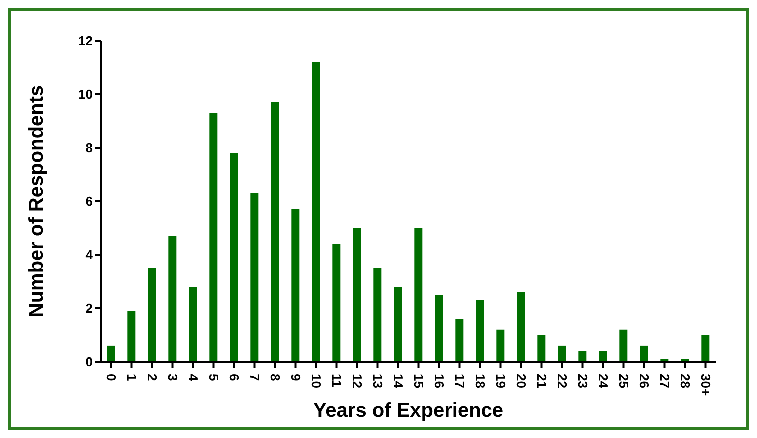  I want to click on x-tick-label: 20, so click(521, 381).